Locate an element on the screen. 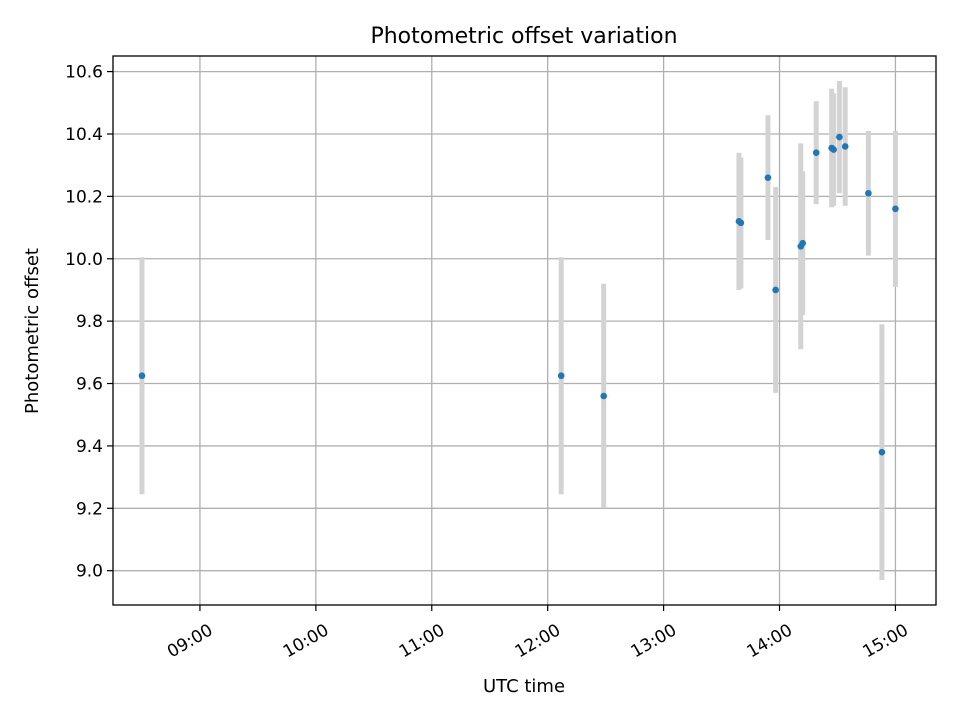  y-tick-label: 9.8 is located at coordinates (89, 322).